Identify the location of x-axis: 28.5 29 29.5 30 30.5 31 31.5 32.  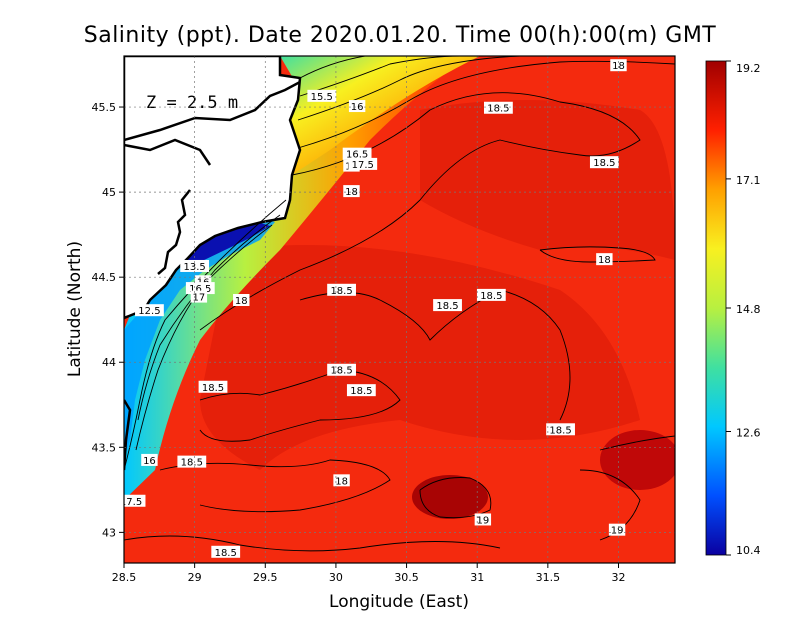
(368, 573).